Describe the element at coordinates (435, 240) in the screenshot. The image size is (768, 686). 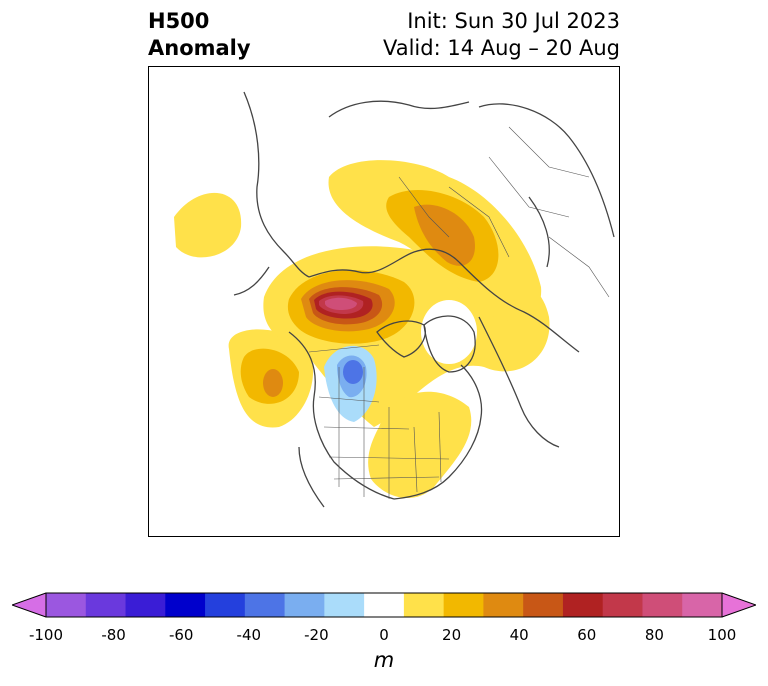
I see `positive-anomaly-russia` at that location.